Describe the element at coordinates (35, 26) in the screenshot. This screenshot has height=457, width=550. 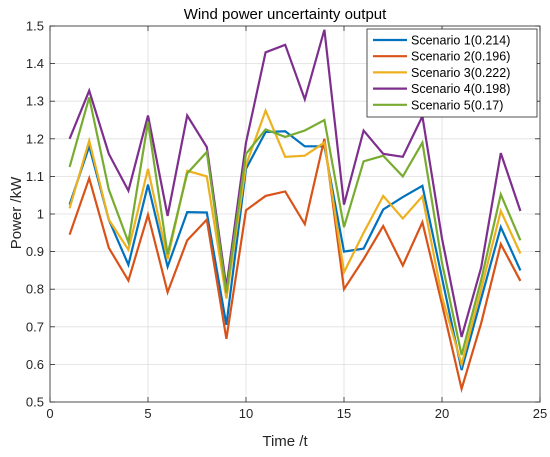
I see `y-tick-label: 1.5` at that location.